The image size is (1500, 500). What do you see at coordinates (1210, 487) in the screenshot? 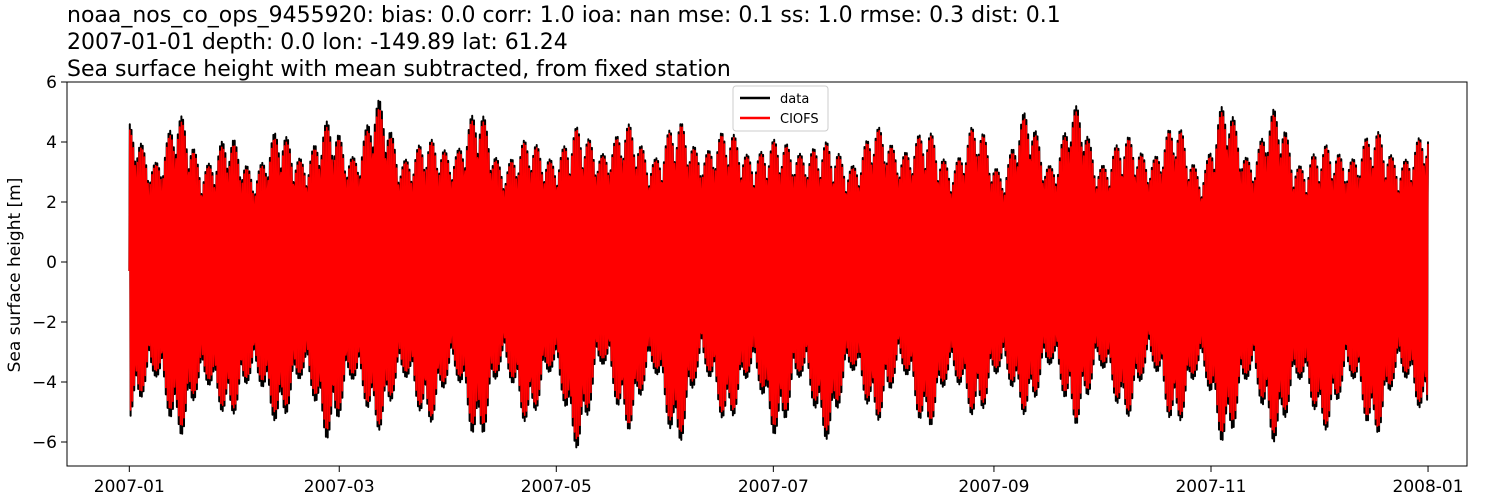
I see `x-tick-label: 2007-11` at bounding box center [1210, 487].